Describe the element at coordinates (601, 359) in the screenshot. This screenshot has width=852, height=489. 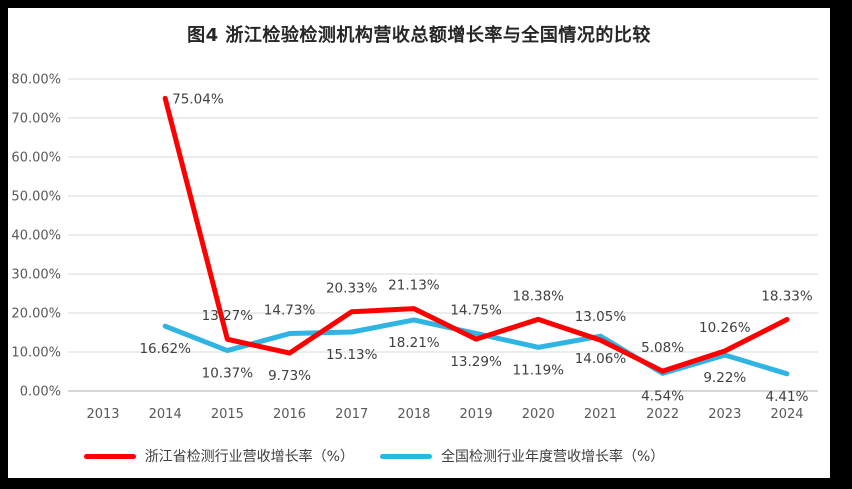
I see `data-point-label: 14.06%` at that location.